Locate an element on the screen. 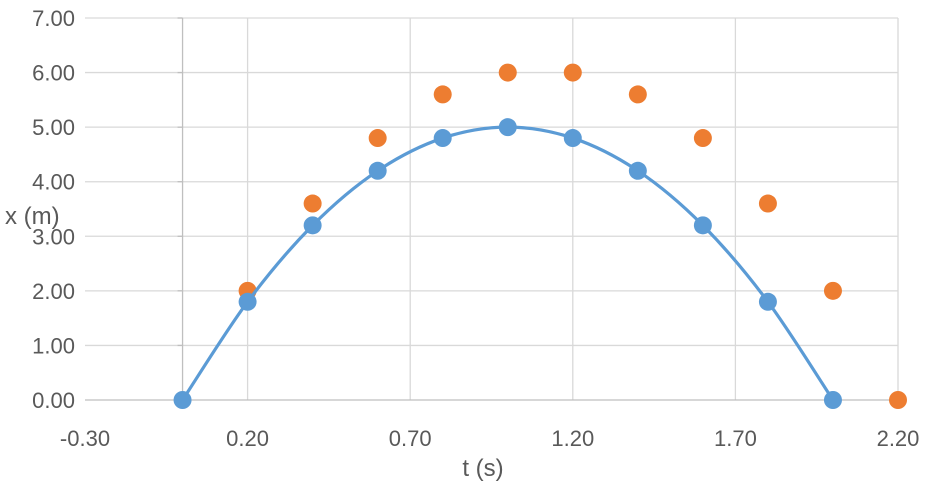  y-tick-label: 2.00 is located at coordinates (53, 291).